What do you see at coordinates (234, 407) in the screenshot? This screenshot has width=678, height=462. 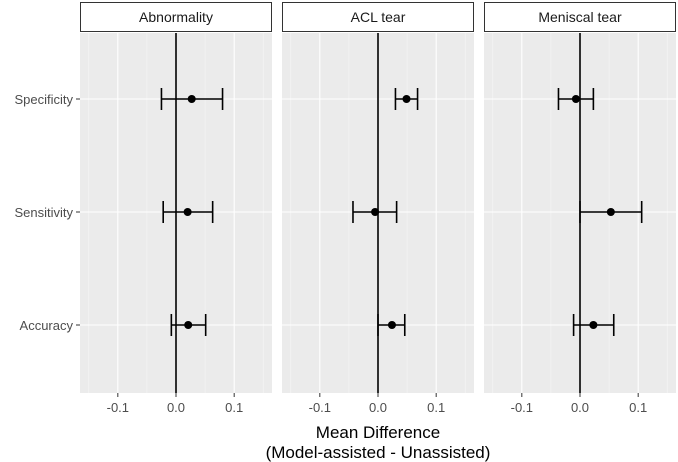 I see `x-tick-label-0-2: 0.1` at bounding box center [234, 407].